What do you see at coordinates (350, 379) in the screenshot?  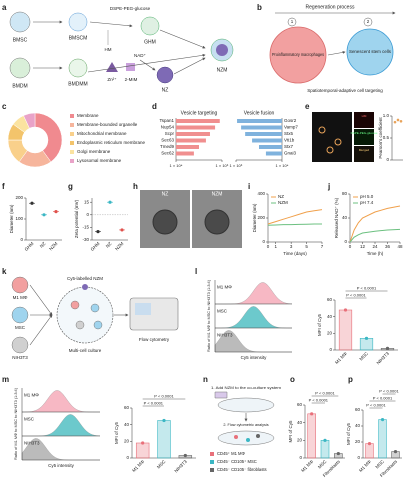 I see `panel-label: p` at bounding box center [350, 379].